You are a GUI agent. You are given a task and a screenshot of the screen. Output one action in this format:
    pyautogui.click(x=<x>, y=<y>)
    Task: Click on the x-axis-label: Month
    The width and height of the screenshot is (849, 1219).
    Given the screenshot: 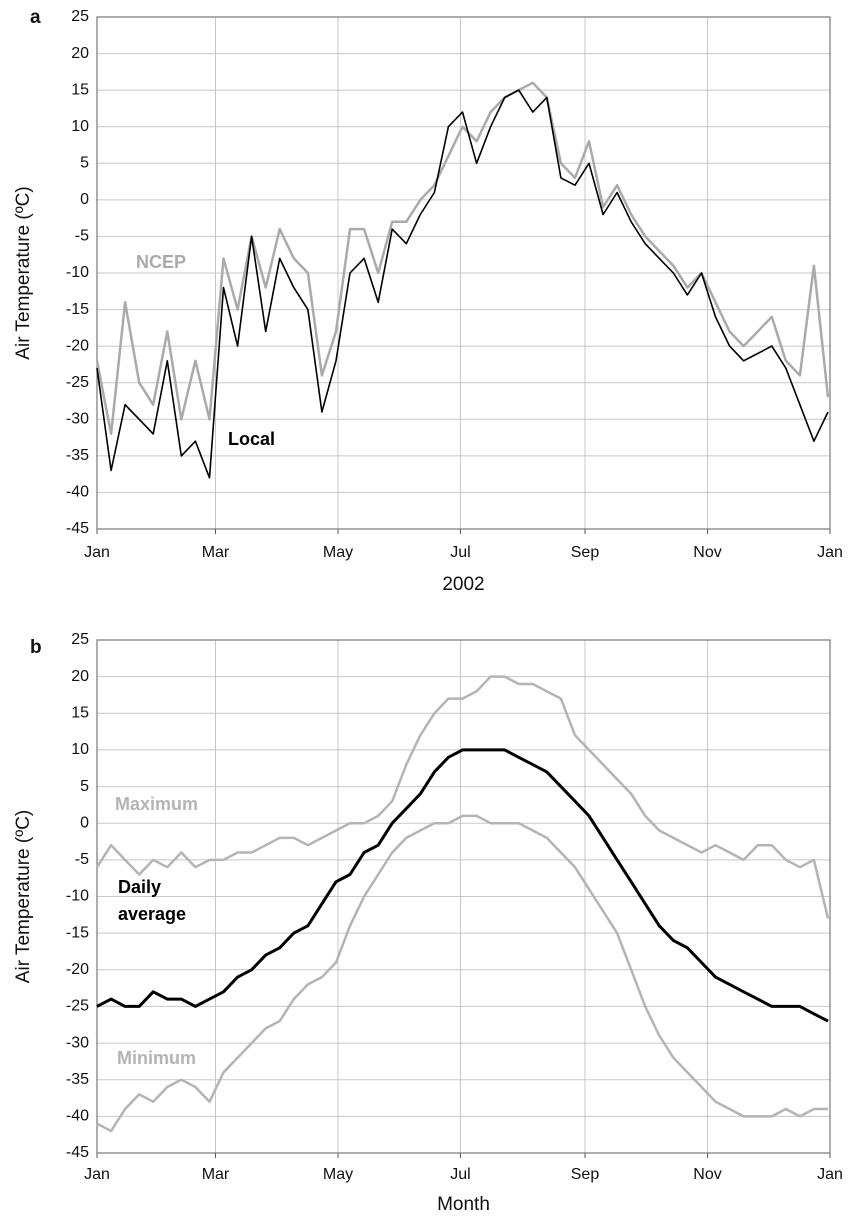 What is the action you would take?
    pyautogui.click(x=463, y=1204)
    